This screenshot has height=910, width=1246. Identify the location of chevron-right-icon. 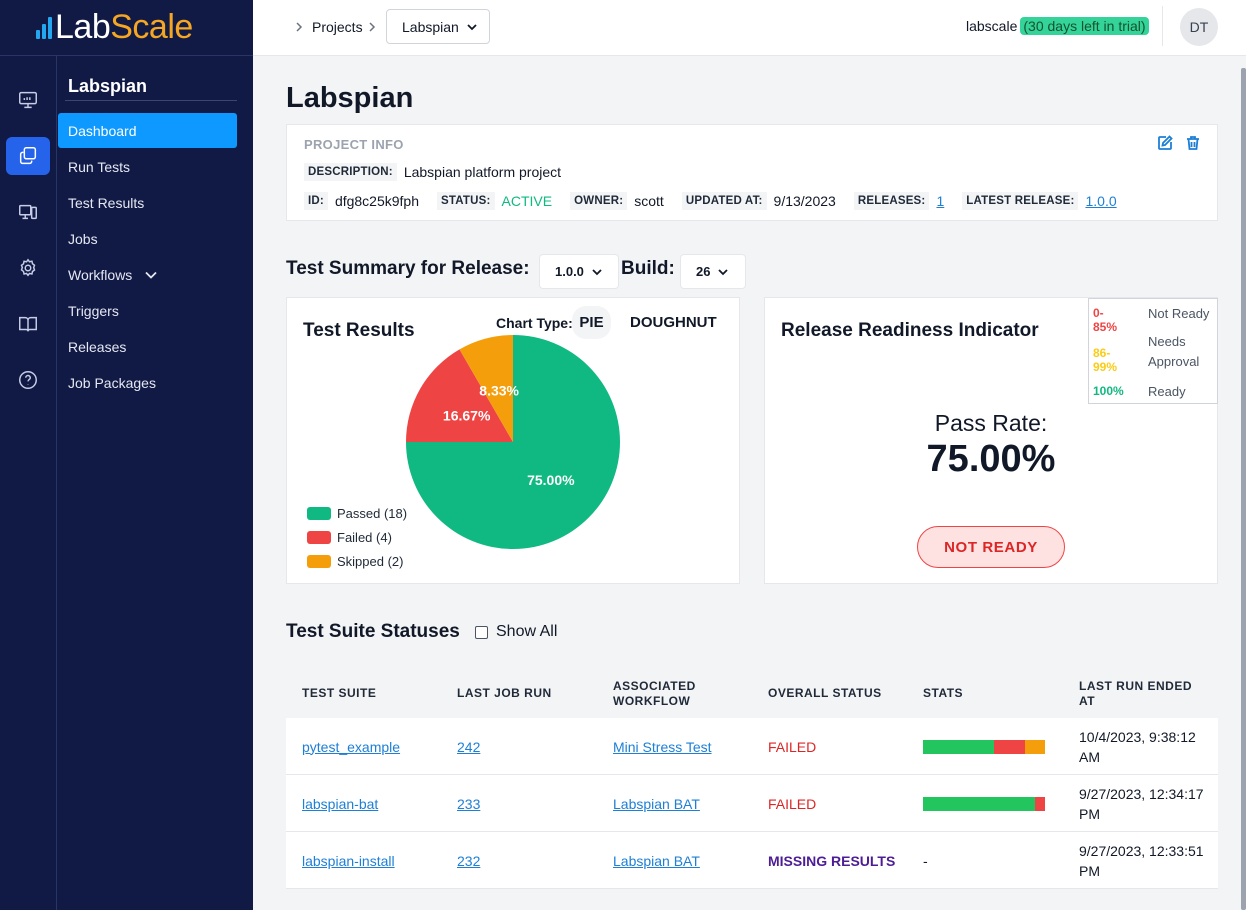
(372, 27).